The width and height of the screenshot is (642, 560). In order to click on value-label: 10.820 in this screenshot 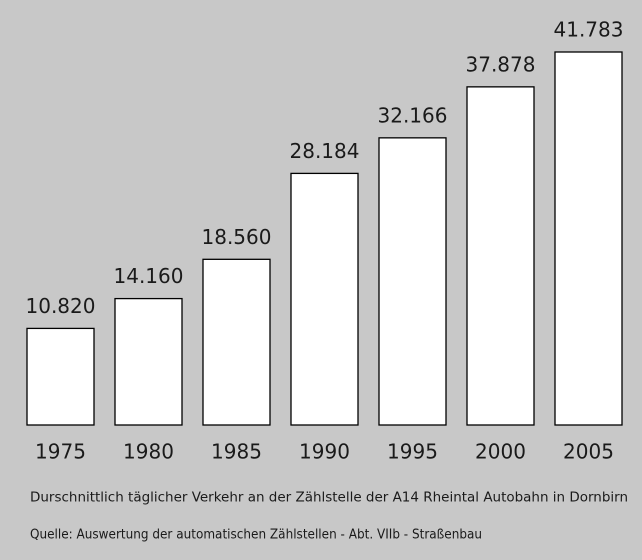, I will do `click(61, 306)`.